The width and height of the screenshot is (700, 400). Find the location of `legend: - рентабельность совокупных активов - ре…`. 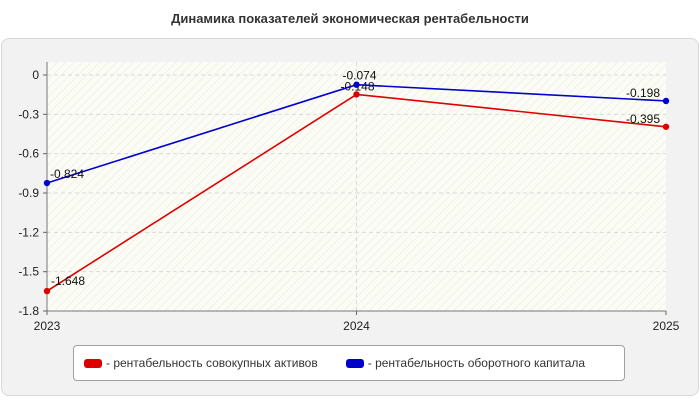

legend: - рентабельность совокупных активов - ре… is located at coordinates (349, 363).